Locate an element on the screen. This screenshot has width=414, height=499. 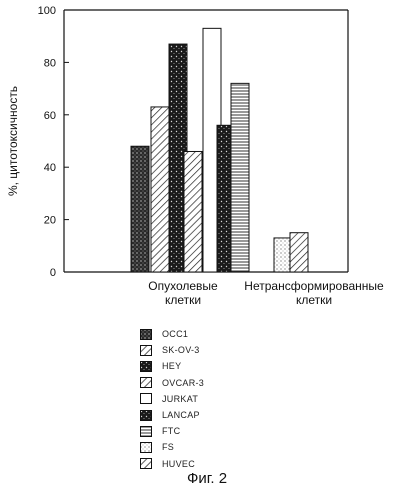
bar-ftc is located at coordinates (240, 177).